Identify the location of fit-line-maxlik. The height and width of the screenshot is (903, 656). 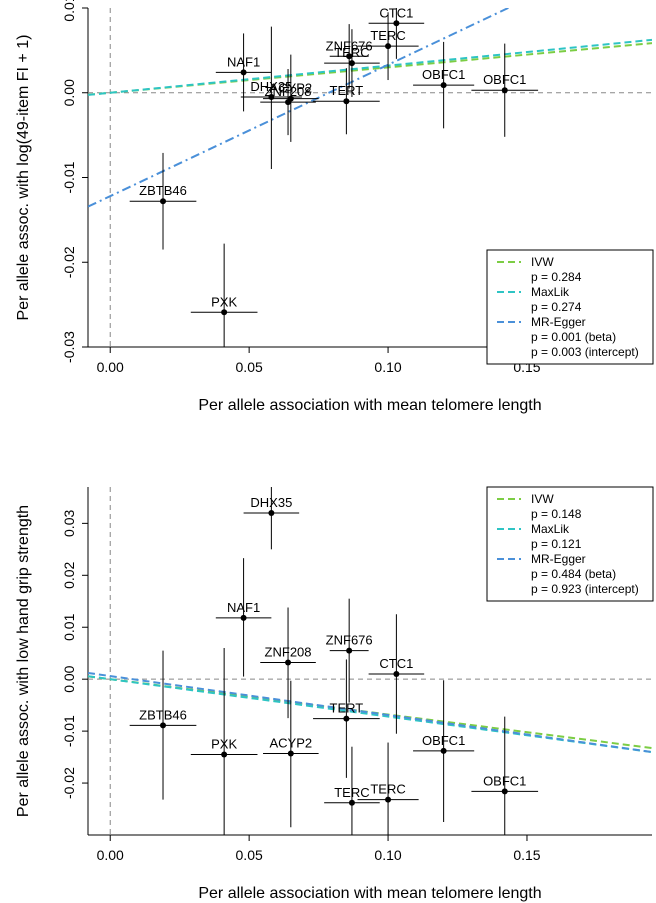
(370, 67).